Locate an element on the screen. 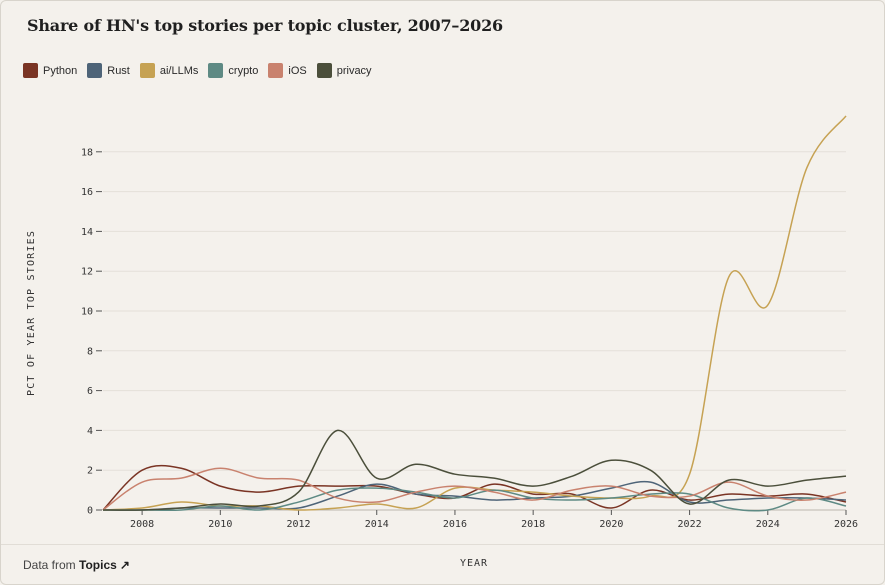 The image size is (885, 585). legend-swatch-ios is located at coordinates (276, 70).